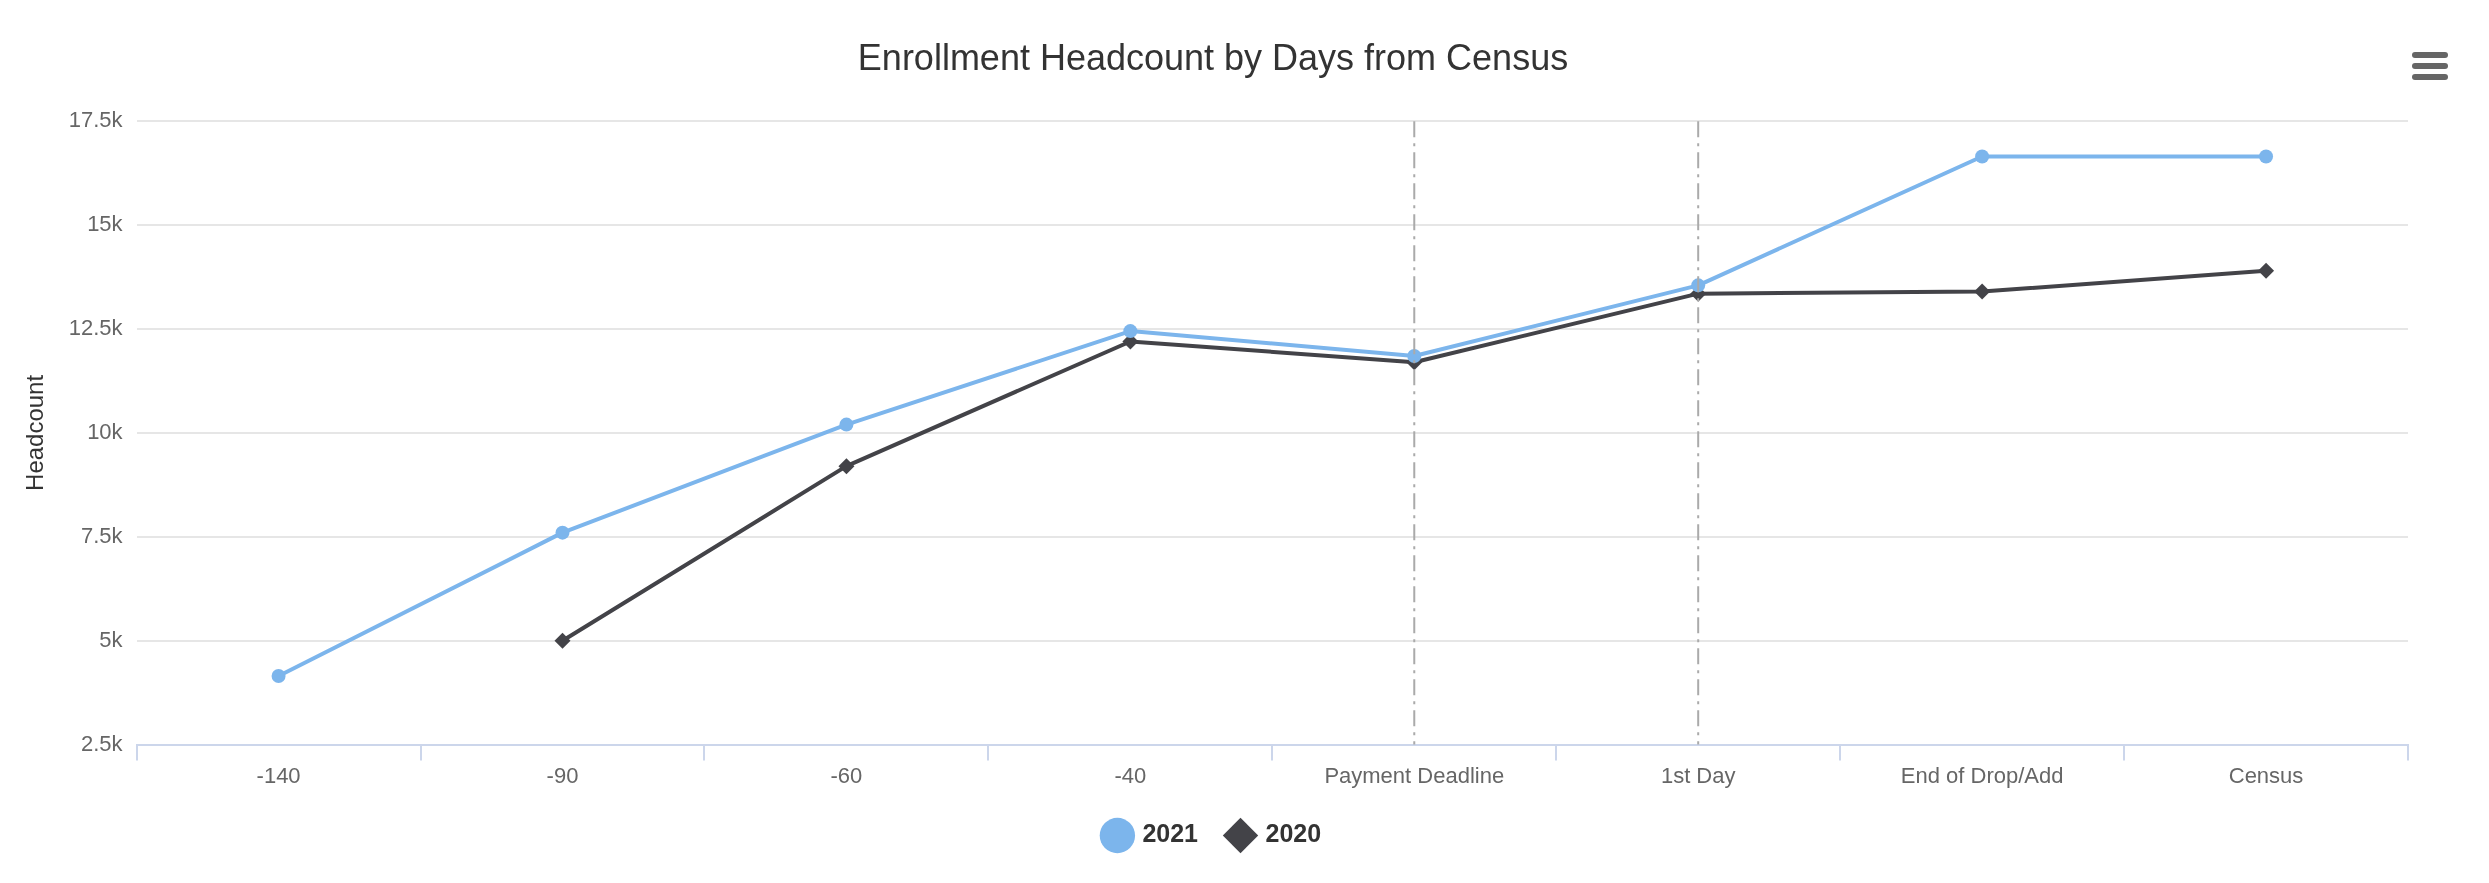  What do you see at coordinates (96, 328) in the screenshot?
I see `y-tick-label: 12.5k` at bounding box center [96, 328].